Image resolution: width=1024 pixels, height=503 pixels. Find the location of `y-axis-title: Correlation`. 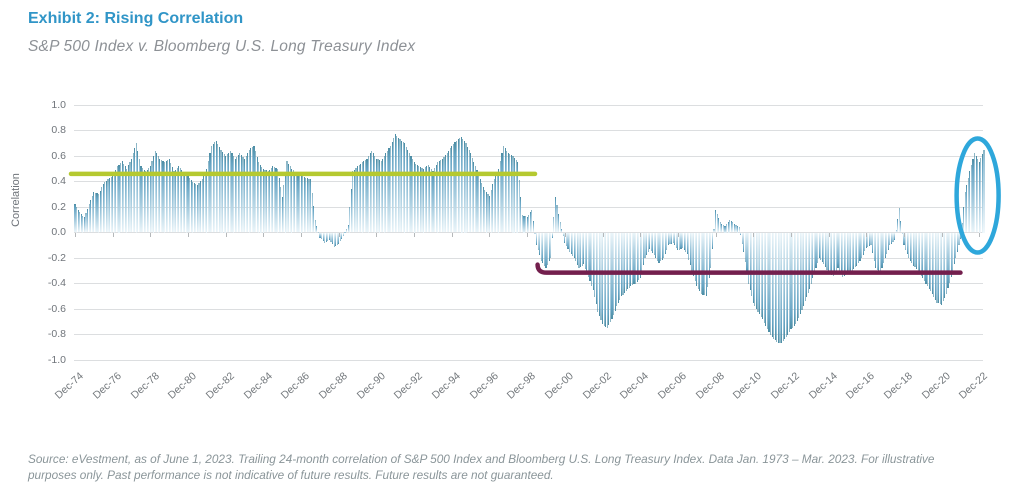

y-axis-title: Correlation is located at coordinates (16, 200).